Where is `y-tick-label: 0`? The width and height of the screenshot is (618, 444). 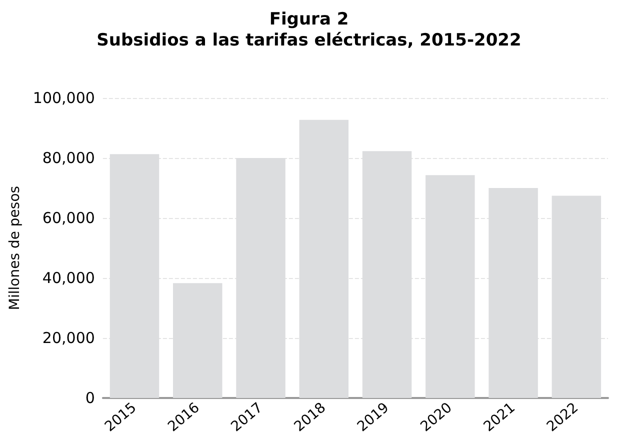
y-tick-label: 0 is located at coordinates (90, 398).